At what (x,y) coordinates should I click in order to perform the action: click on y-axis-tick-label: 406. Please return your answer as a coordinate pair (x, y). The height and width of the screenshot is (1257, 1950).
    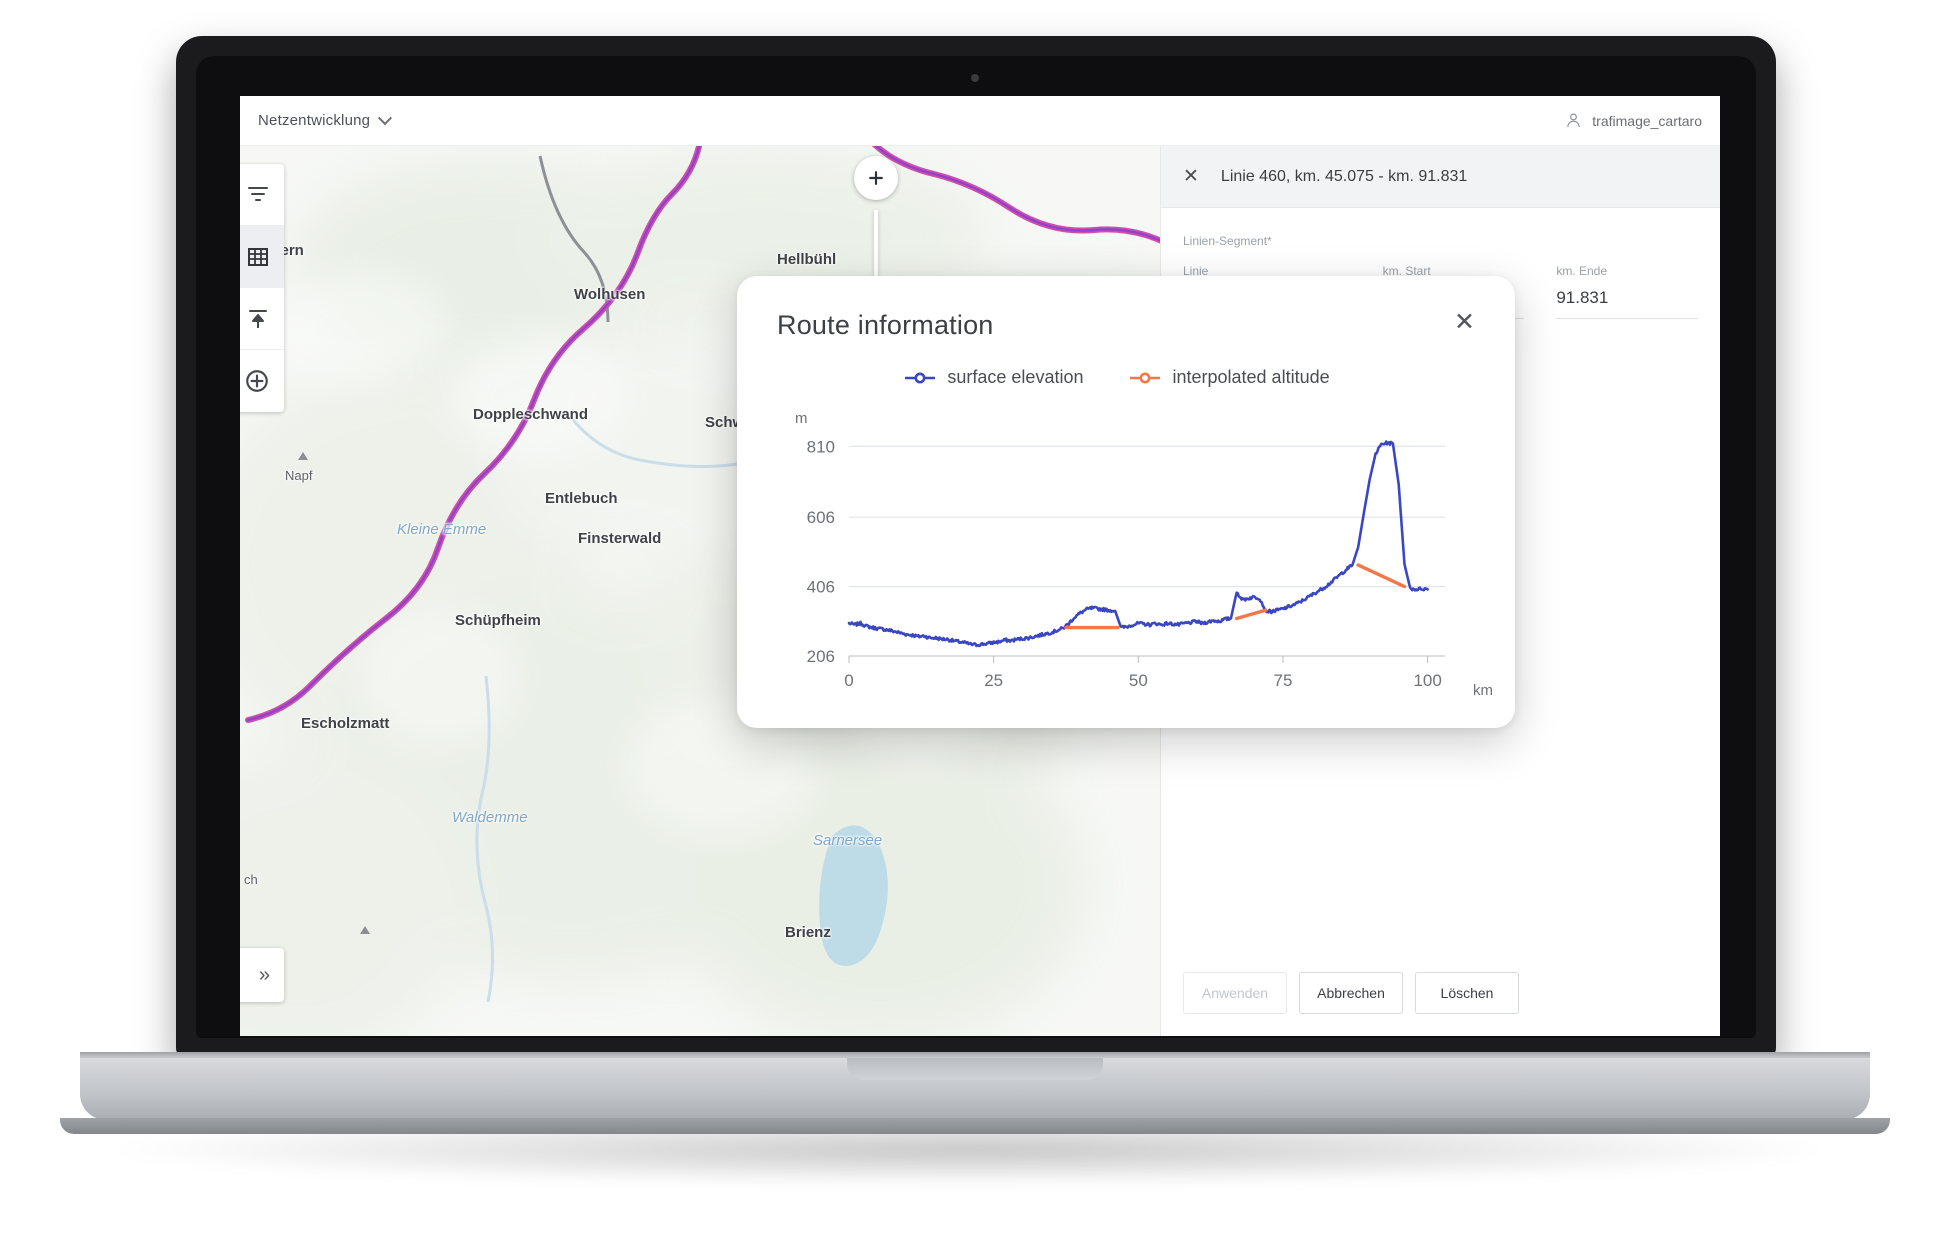
    Looking at the image, I should click on (821, 587).